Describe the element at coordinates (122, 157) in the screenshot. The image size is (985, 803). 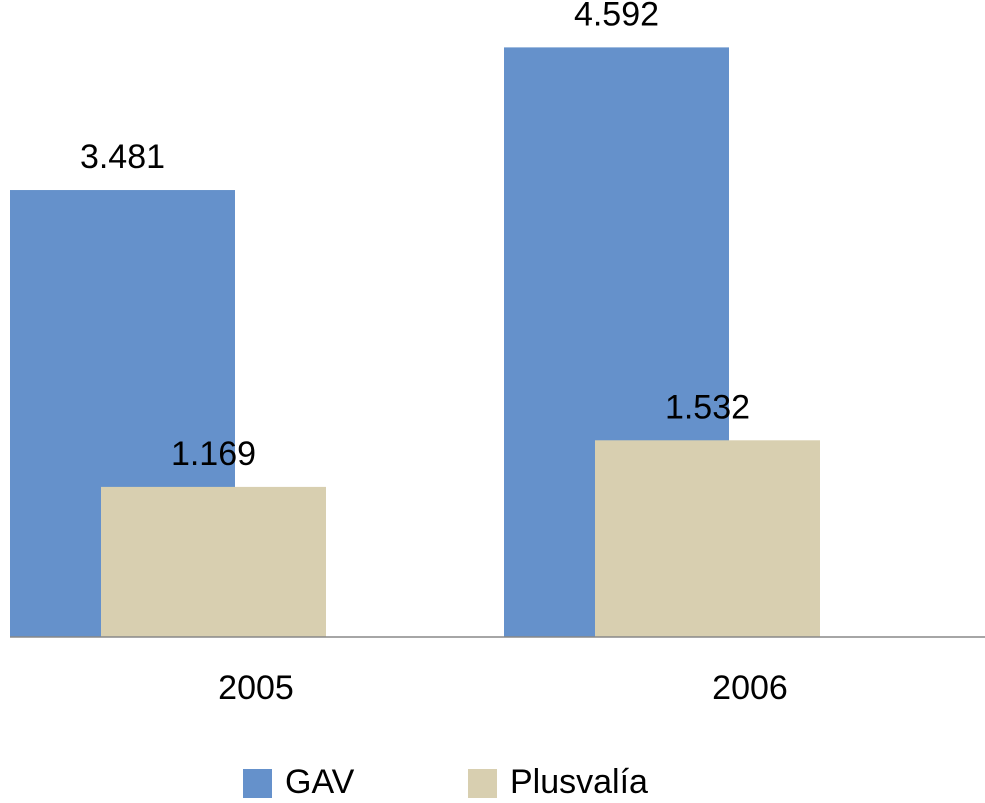
I see `data-label: 3.481` at that location.